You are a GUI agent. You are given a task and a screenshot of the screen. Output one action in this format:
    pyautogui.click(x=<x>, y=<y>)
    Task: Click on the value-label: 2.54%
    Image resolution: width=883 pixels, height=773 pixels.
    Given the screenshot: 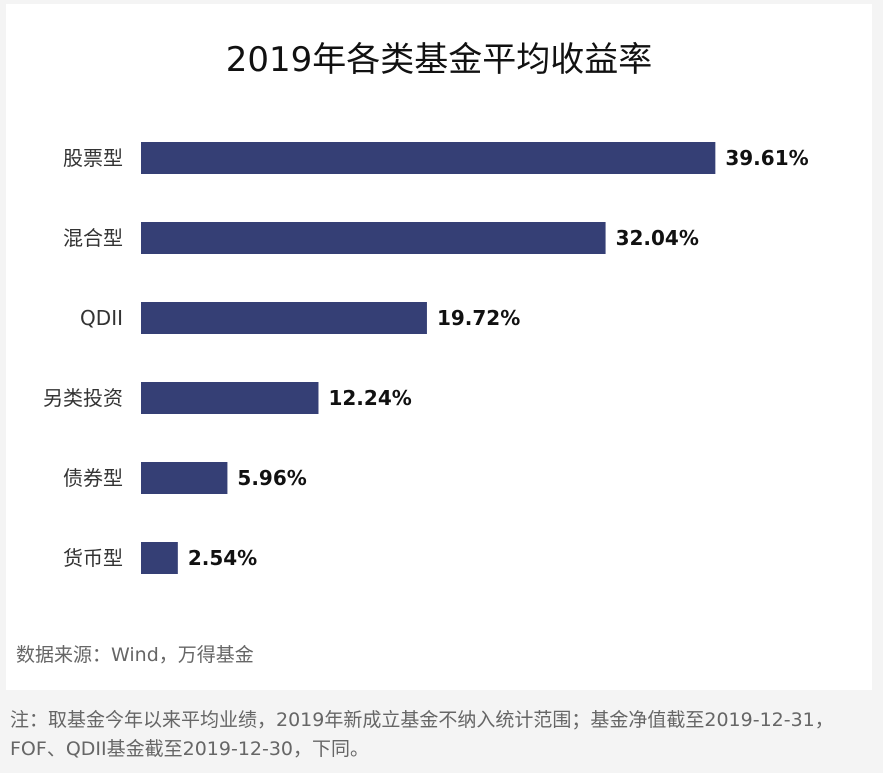 What is the action you would take?
    pyautogui.click(x=222, y=558)
    